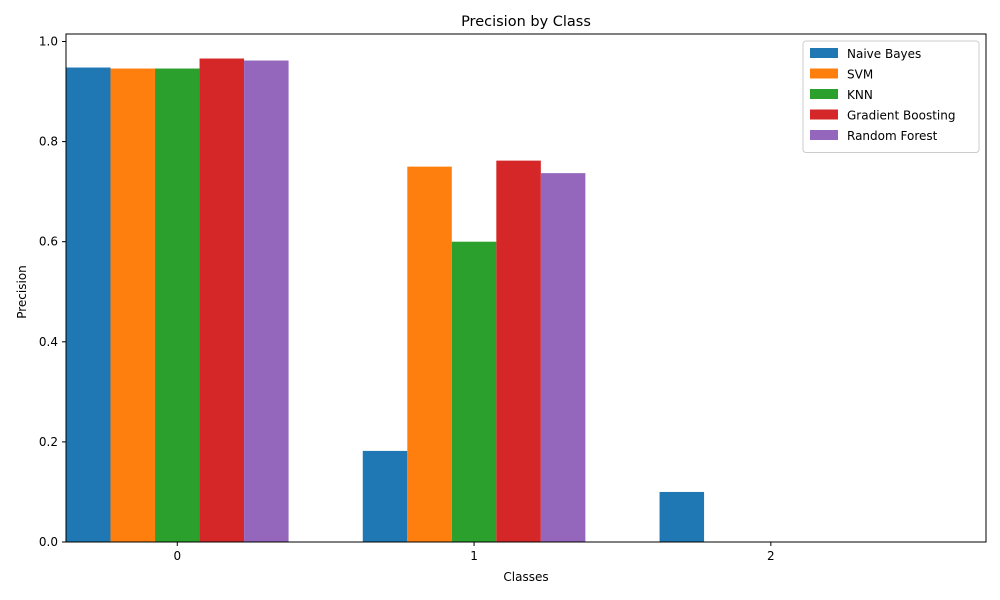 This screenshot has width=1000, height=600. I want to click on x-tick-label: 1, so click(474, 556).